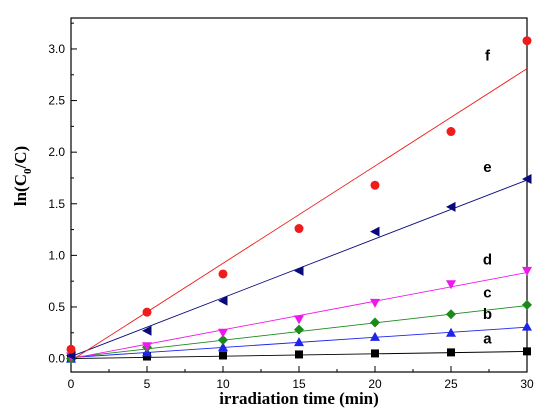  What do you see at coordinates (527, 384) in the screenshot?
I see `x-tick-label: 30` at bounding box center [527, 384].